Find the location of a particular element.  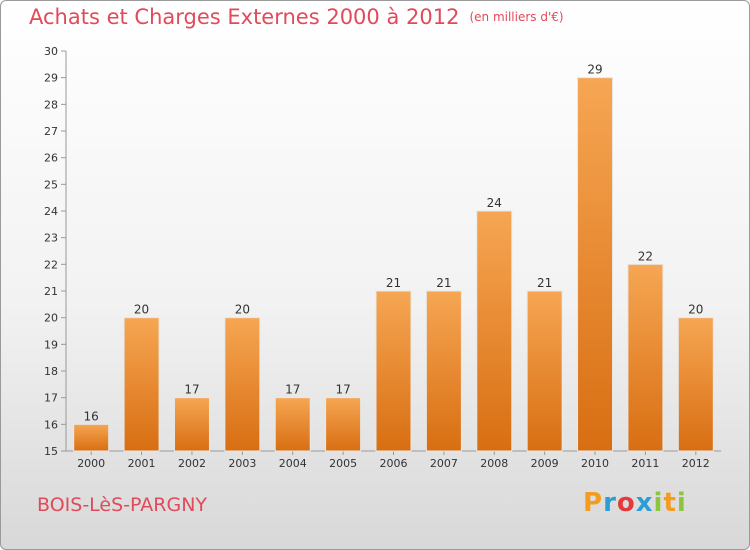

y-tick-label: 24 is located at coordinates (51, 211).